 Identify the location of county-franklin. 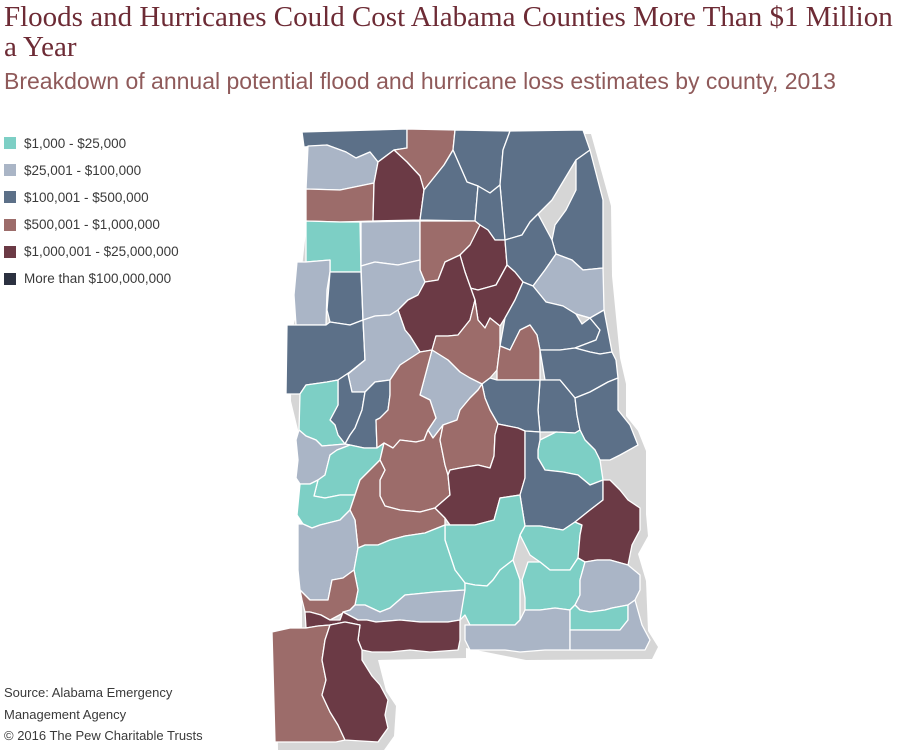
(449, 185).